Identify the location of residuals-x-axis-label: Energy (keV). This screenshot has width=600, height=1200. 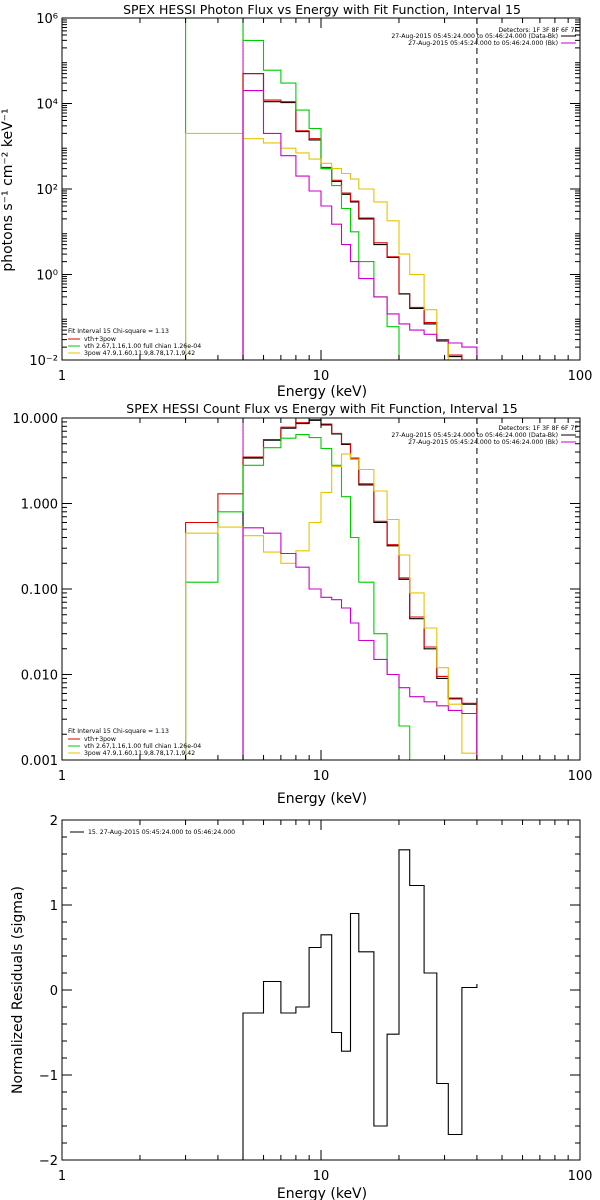
(322, 1193).